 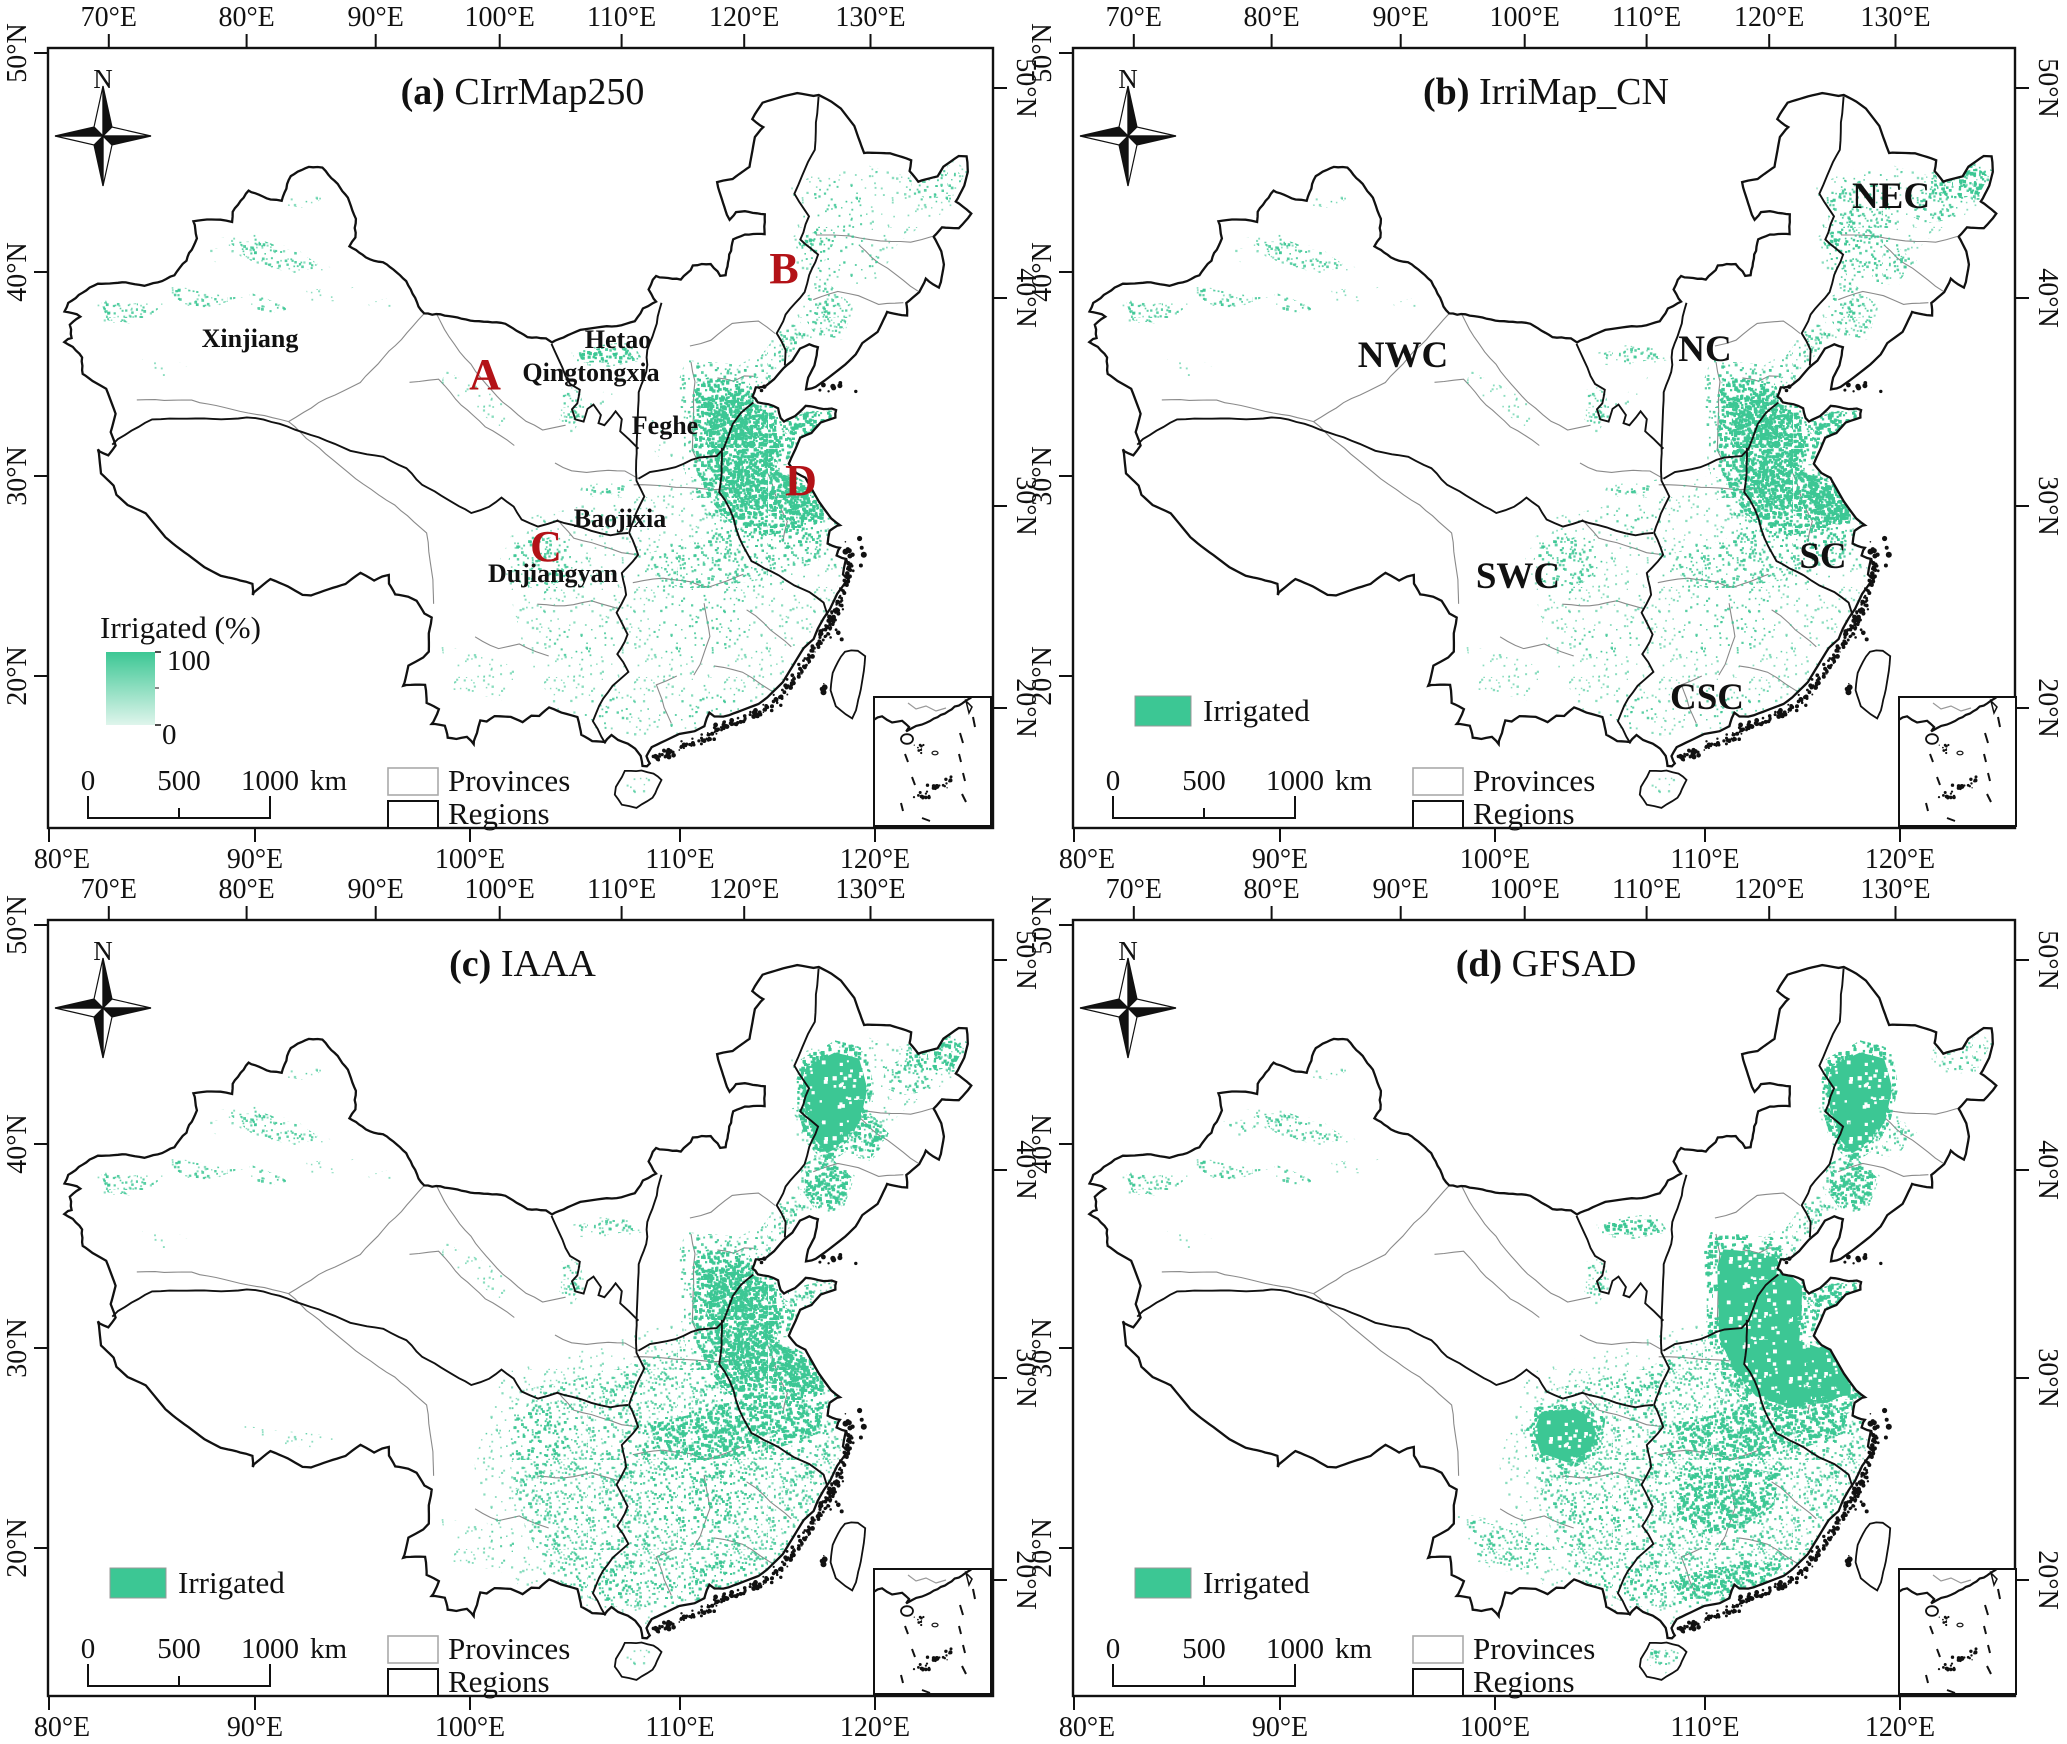 I want to click on svg-text: 100, so click(x=189, y=661).